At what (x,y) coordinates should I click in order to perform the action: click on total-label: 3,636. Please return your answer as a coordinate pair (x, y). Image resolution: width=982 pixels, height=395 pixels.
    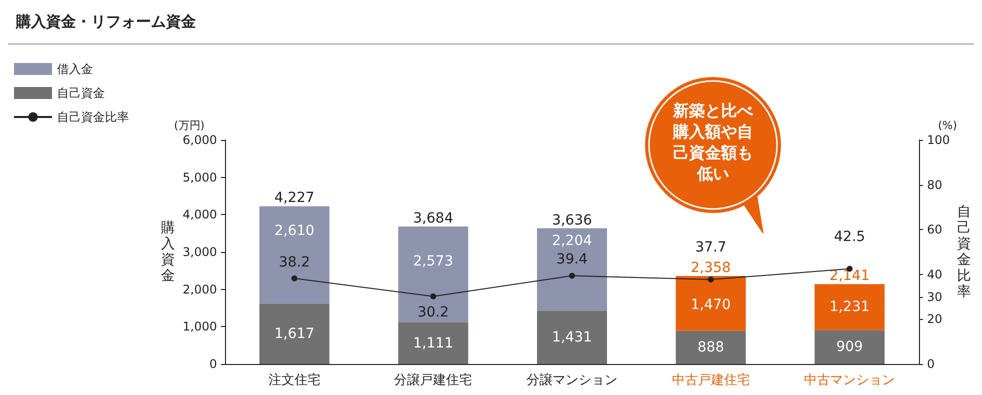
    Looking at the image, I should click on (572, 220).